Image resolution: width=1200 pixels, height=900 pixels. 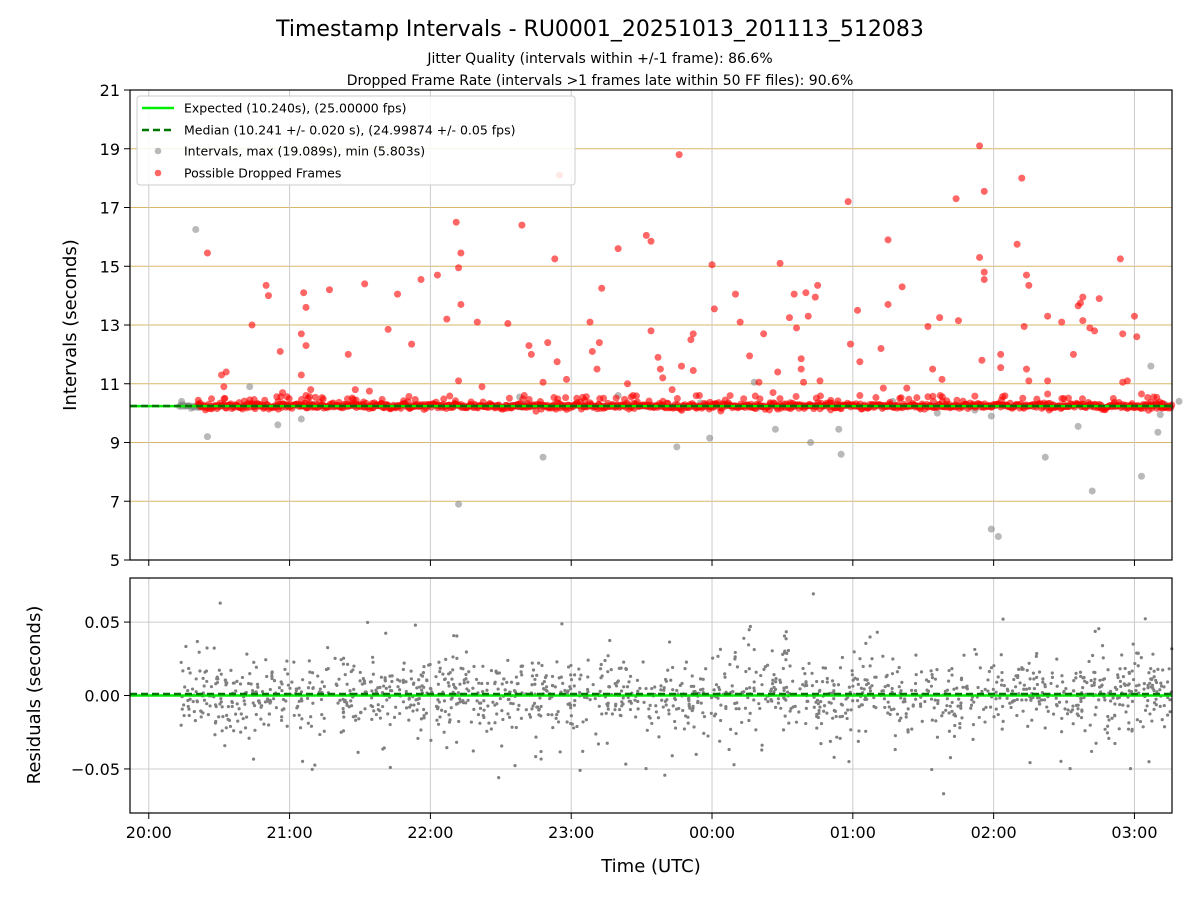 What do you see at coordinates (115, 501) in the screenshot?
I see `intervals-y-tick-label: 7` at bounding box center [115, 501].